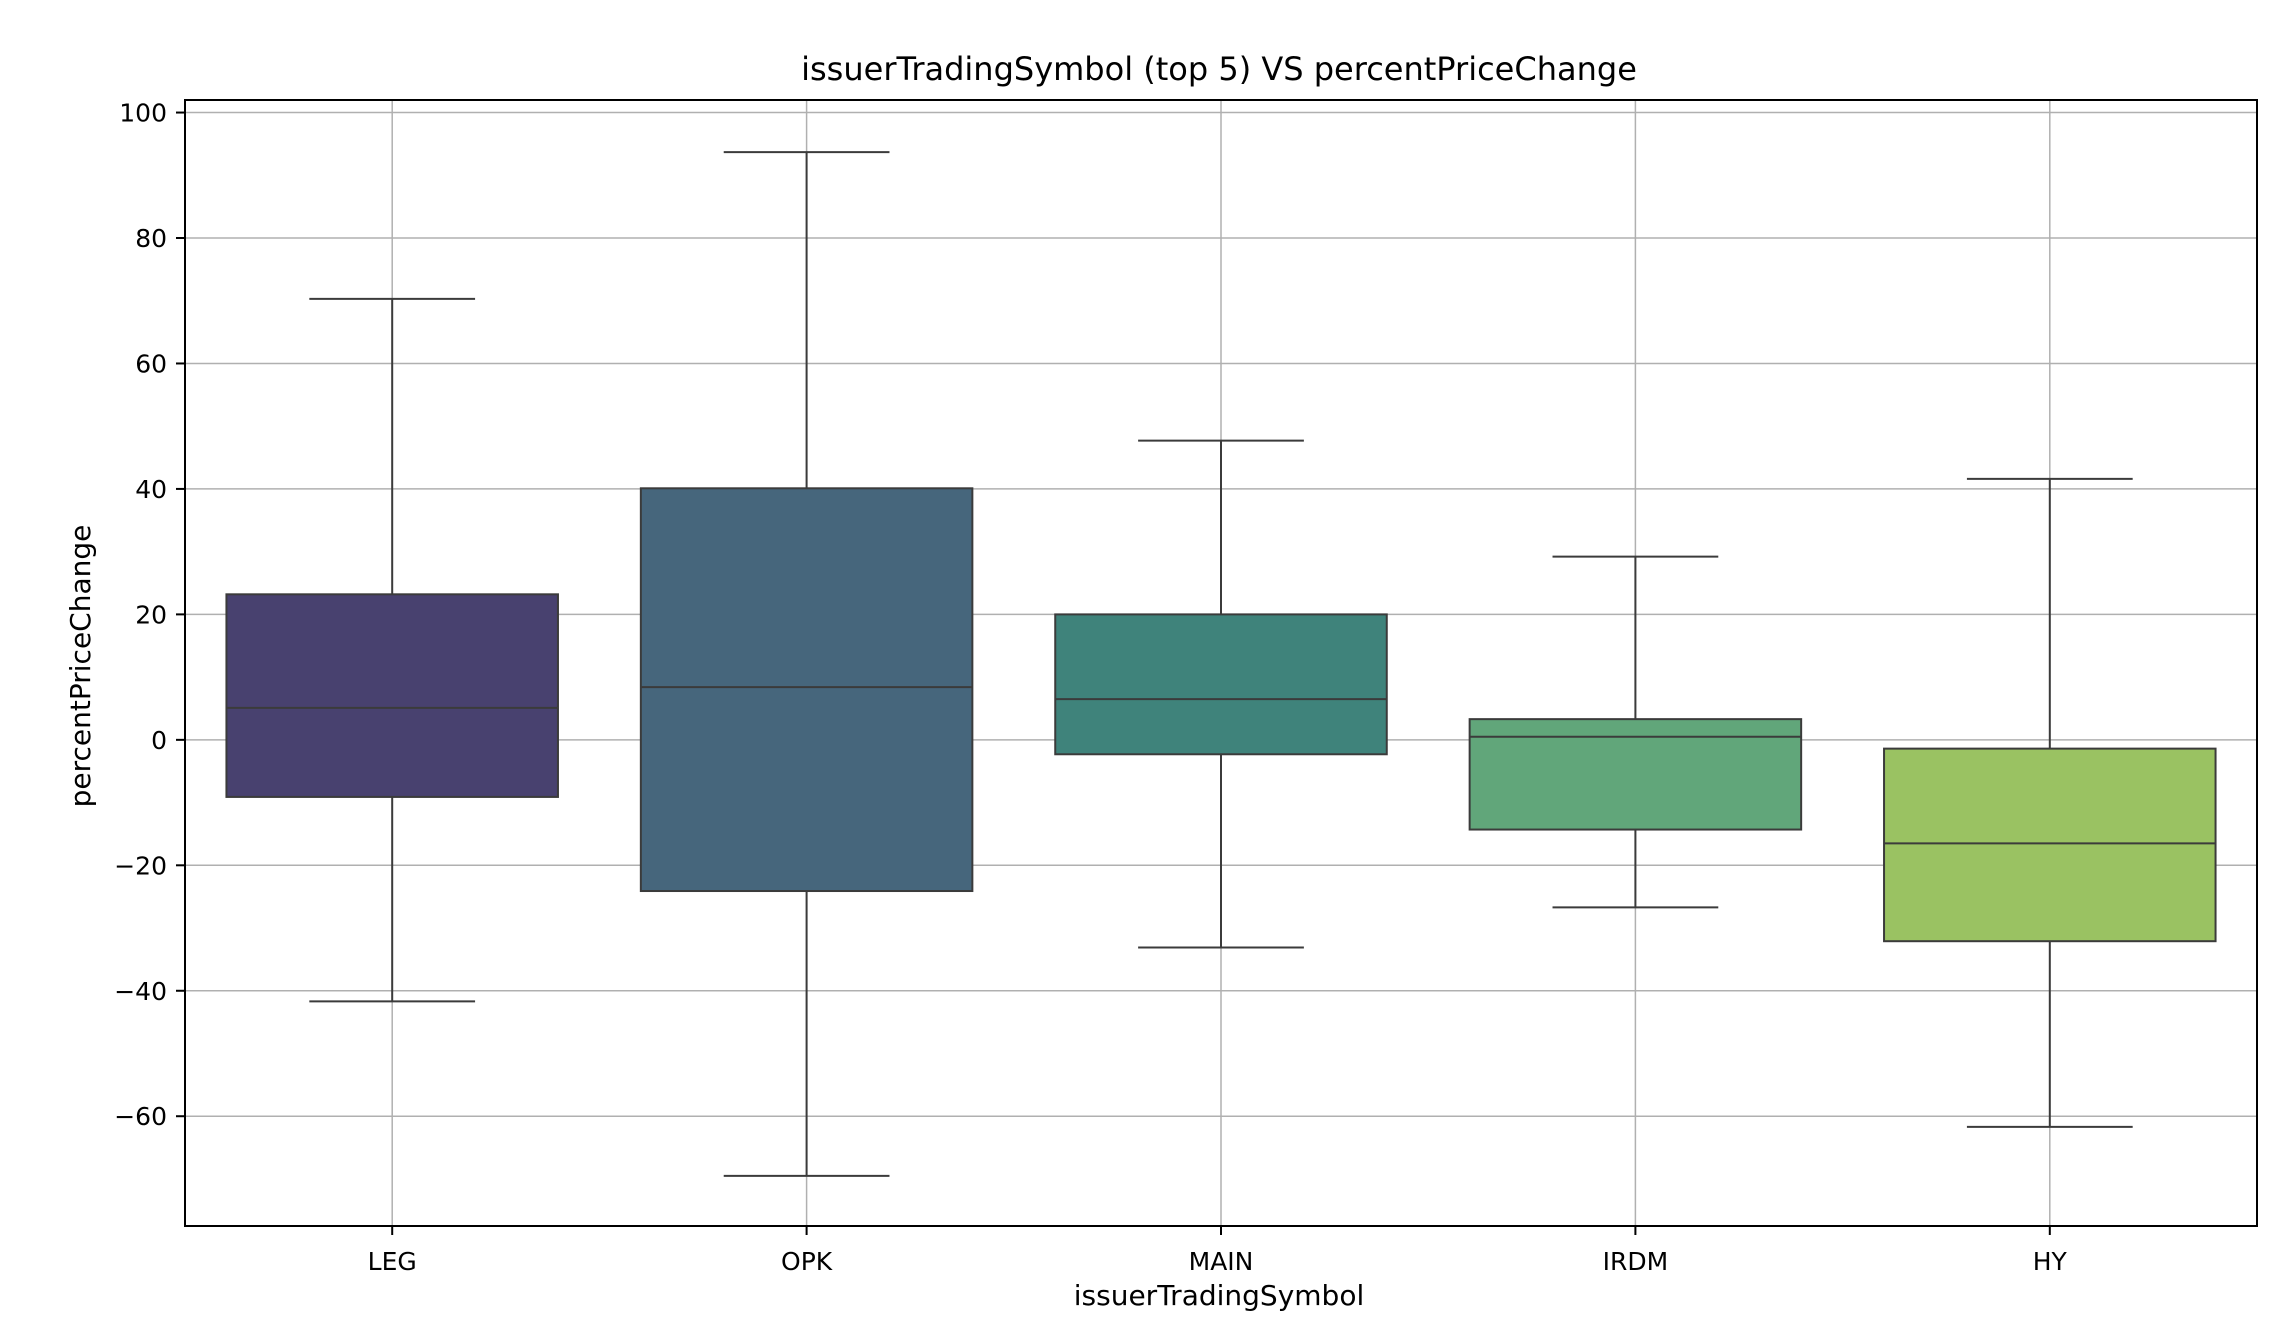  What do you see at coordinates (1221, 1261) in the screenshot?
I see `x-tick-label-main: MAIN` at bounding box center [1221, 1261].